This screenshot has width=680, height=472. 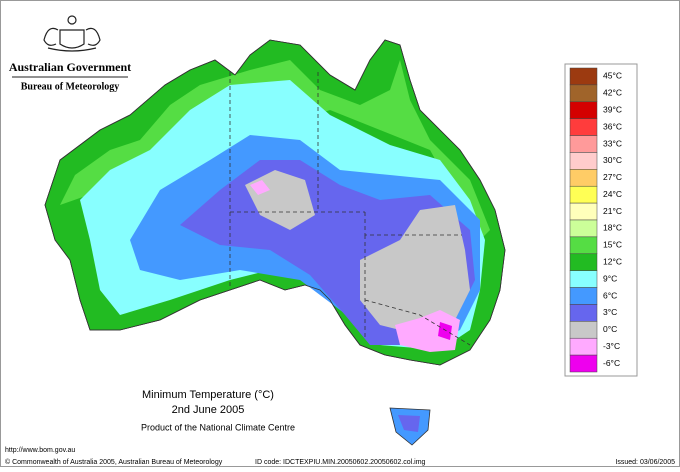 I want to click on map-title: Minimum Temperature (°C), so click(x=208, y=395).